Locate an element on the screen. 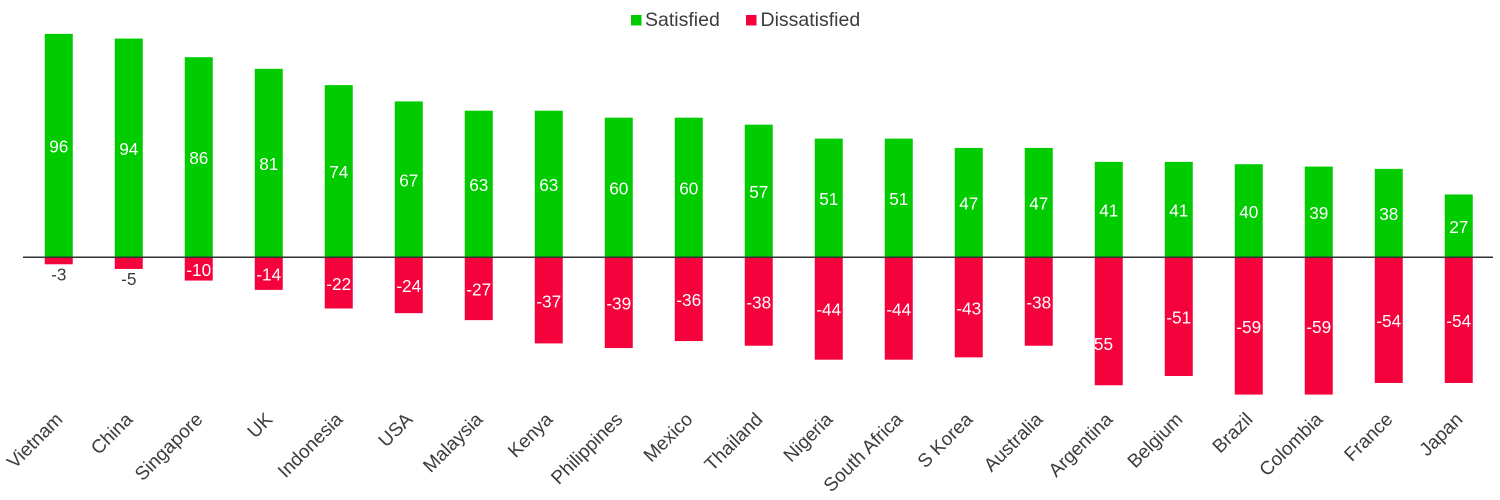 Image resolution: width=1500 pixels, height=500 pixels. svg-text: -5 is located at coordinates (128, 279).